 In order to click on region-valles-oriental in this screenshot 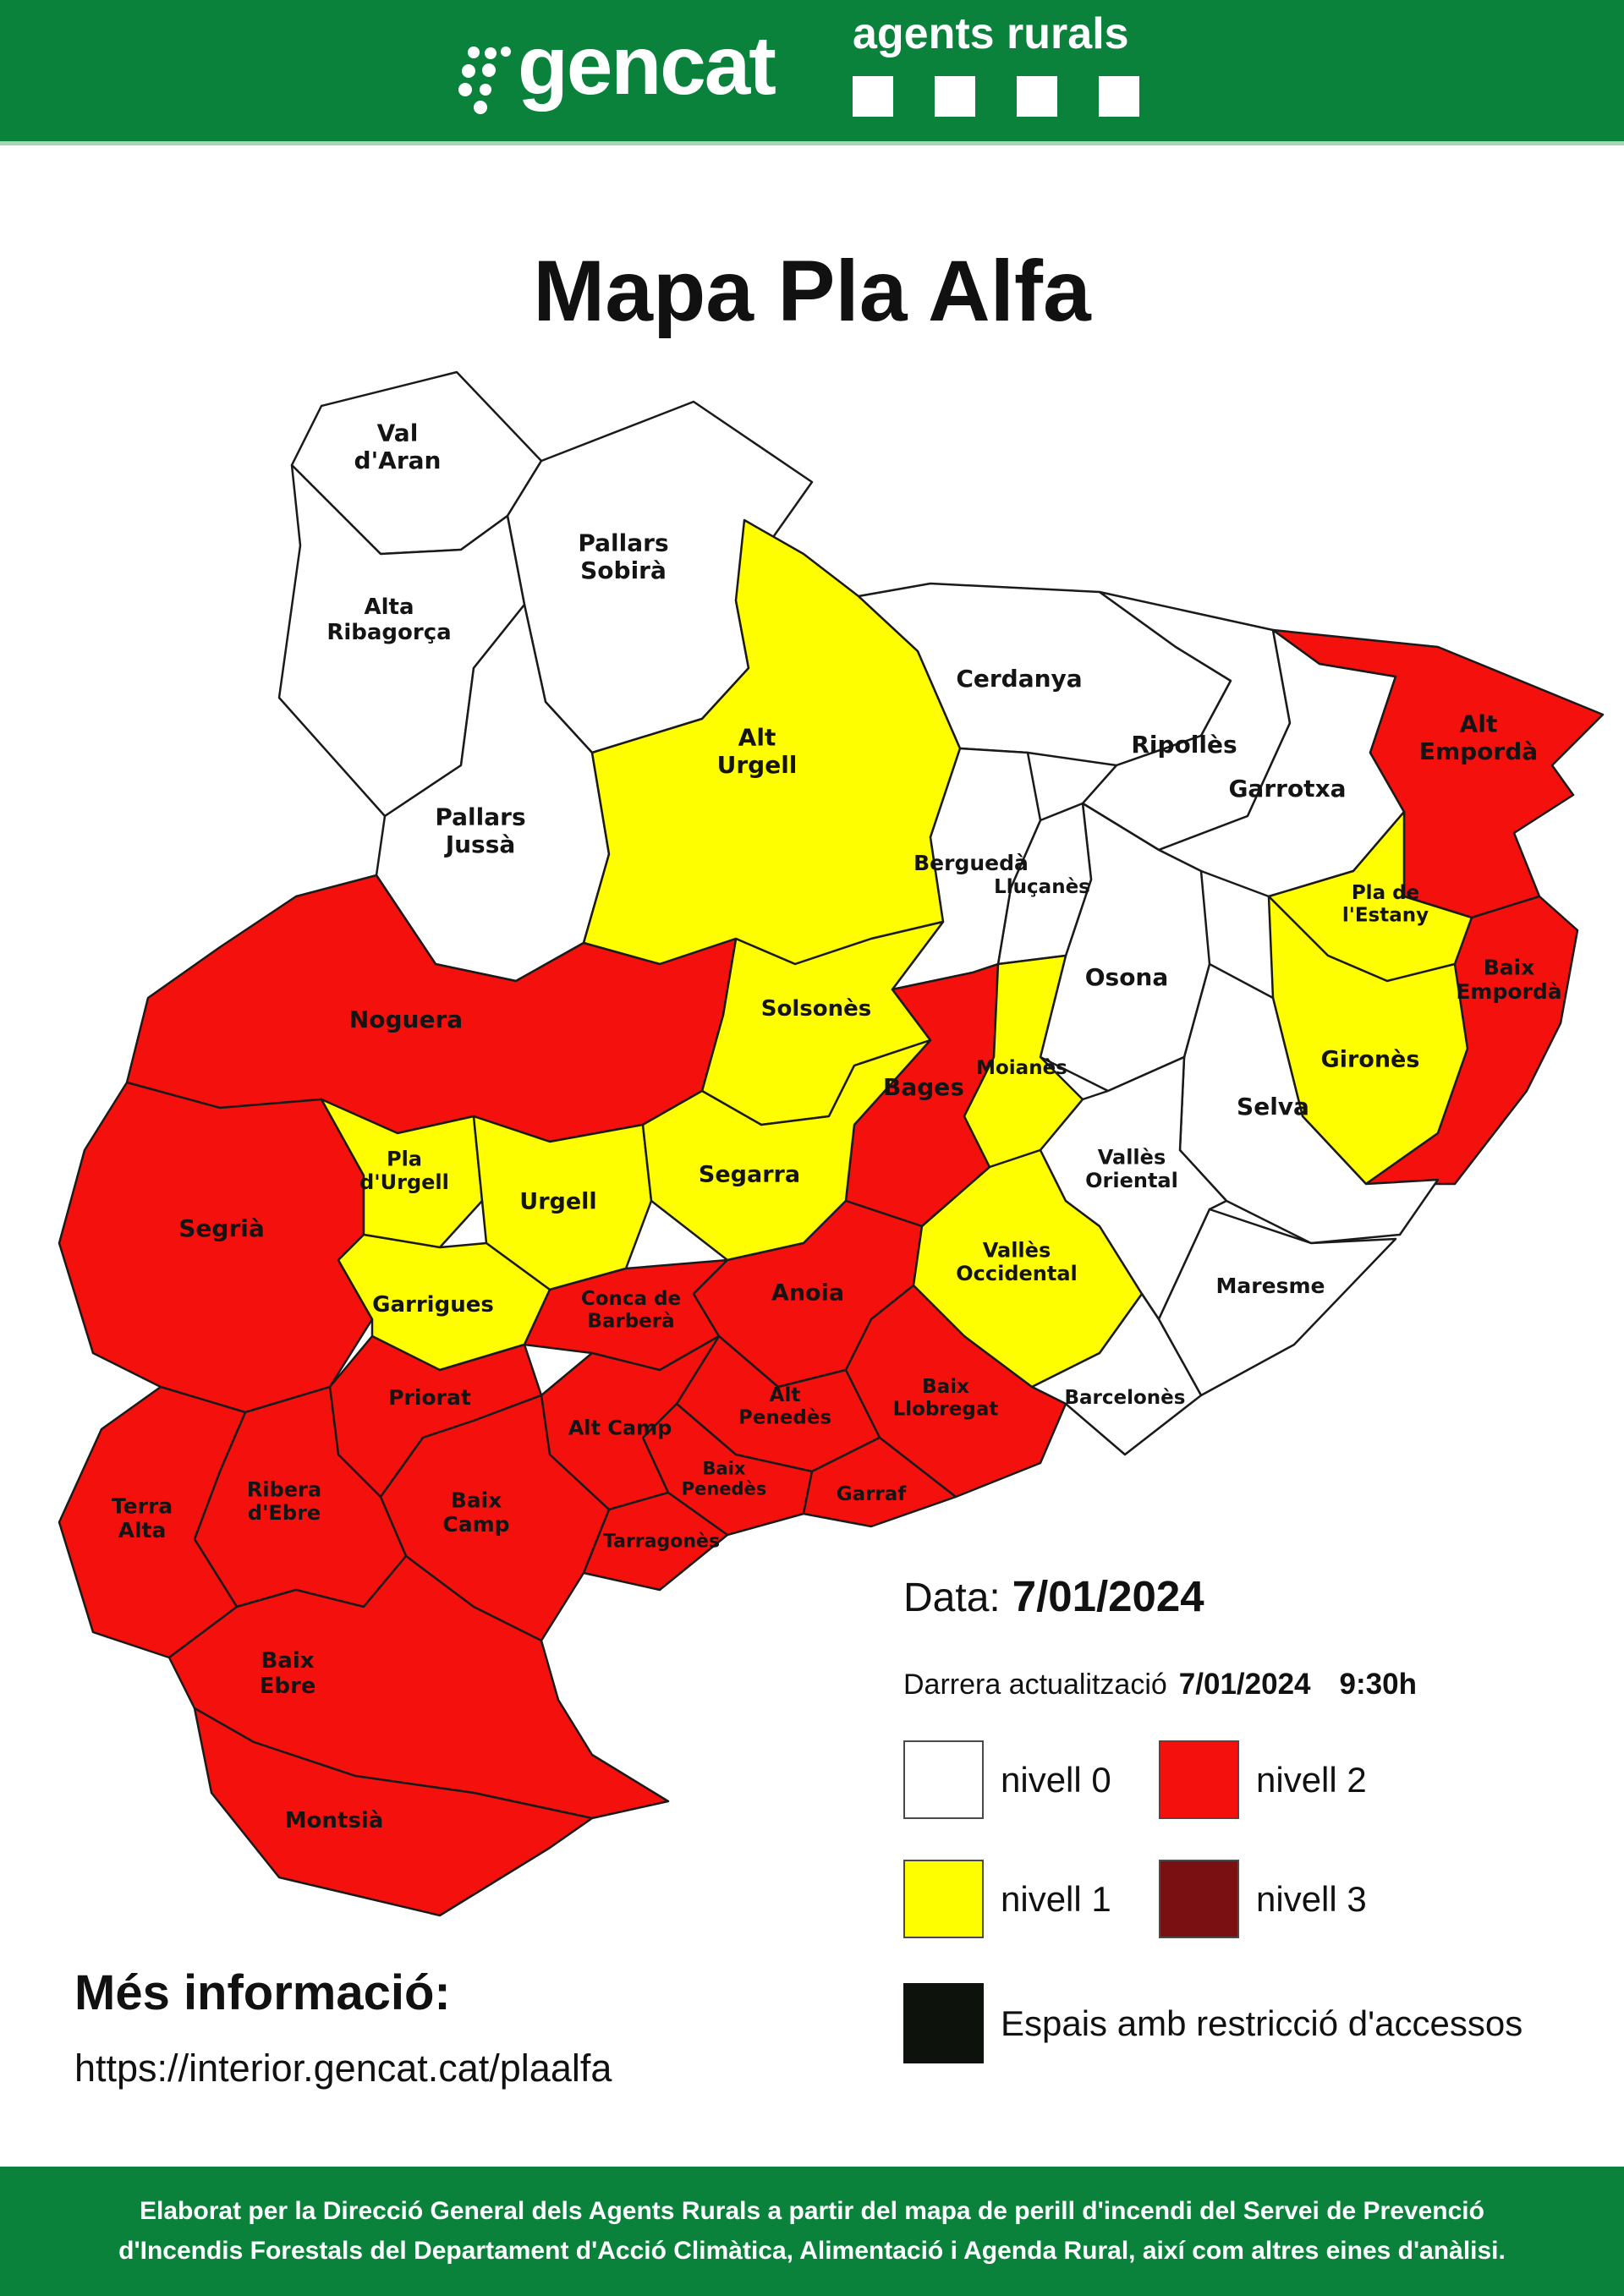, I will do `click(1133, 1188)`.